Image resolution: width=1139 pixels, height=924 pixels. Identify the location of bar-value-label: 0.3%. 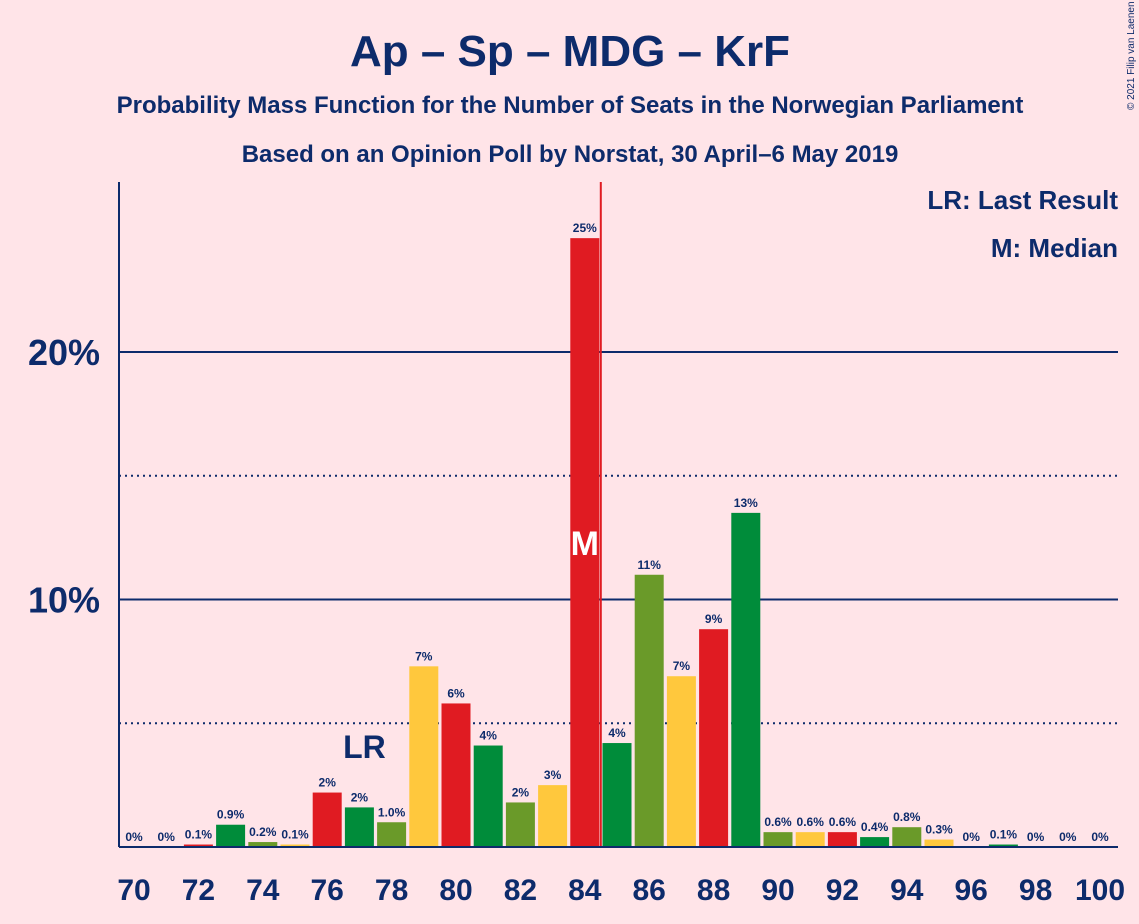
(939, 830).